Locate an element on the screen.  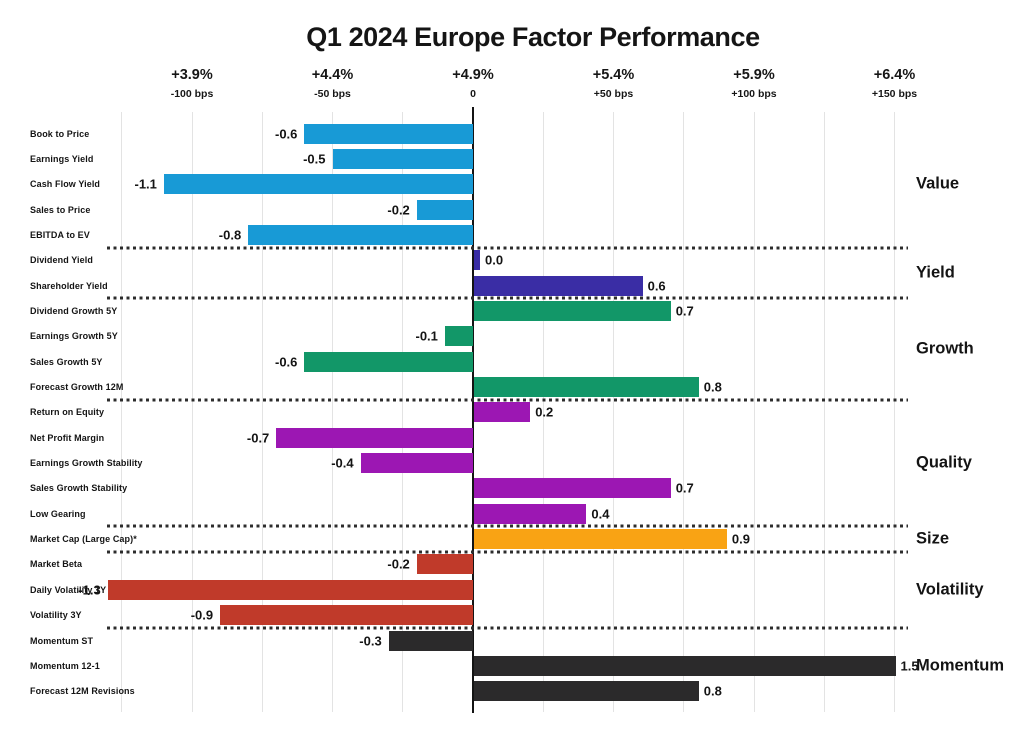
bar-value-label: 0.6 is located at coordinates (656, 286).